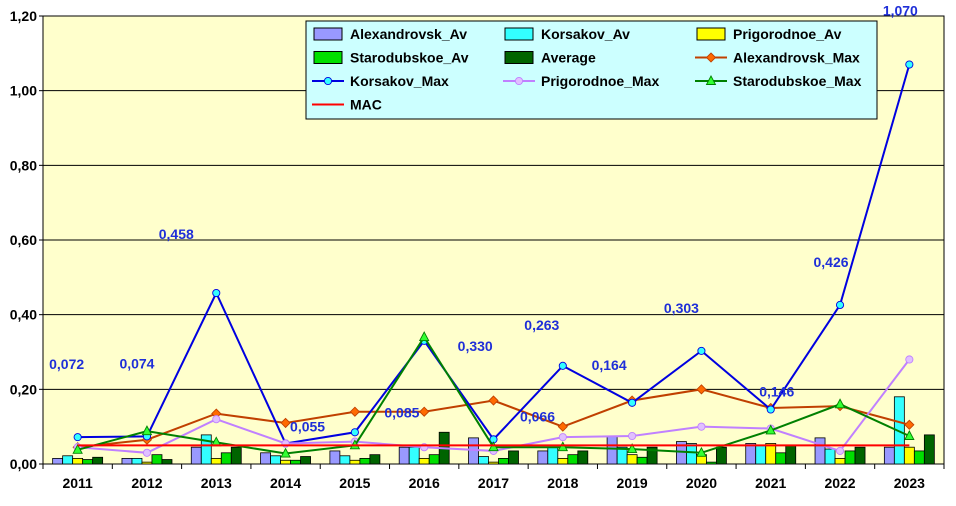  I want to click on legend-entry: Alexandrovsk_Max, so click(777, 58).